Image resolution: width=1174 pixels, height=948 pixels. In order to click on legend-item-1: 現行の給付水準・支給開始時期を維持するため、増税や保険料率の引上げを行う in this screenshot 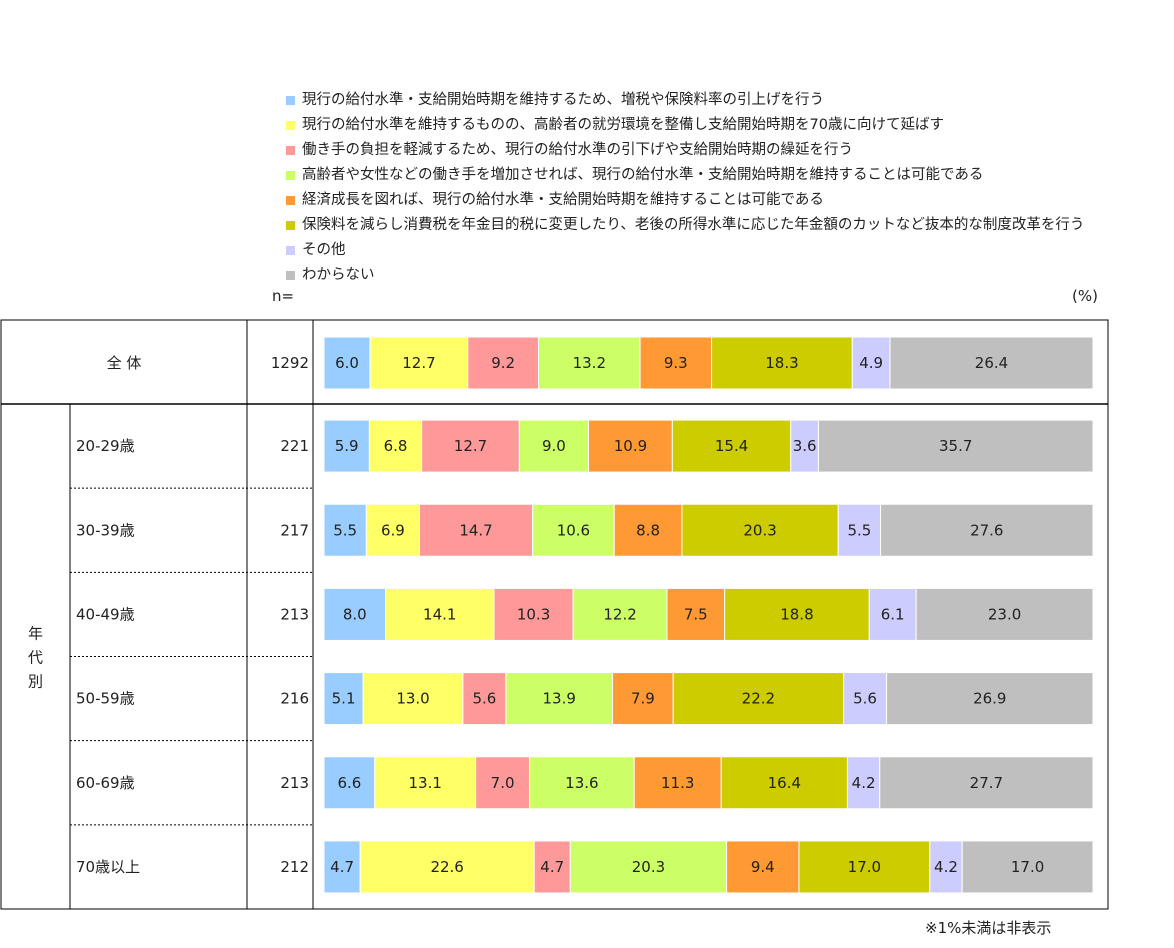, I will do `click(685, 100)`.